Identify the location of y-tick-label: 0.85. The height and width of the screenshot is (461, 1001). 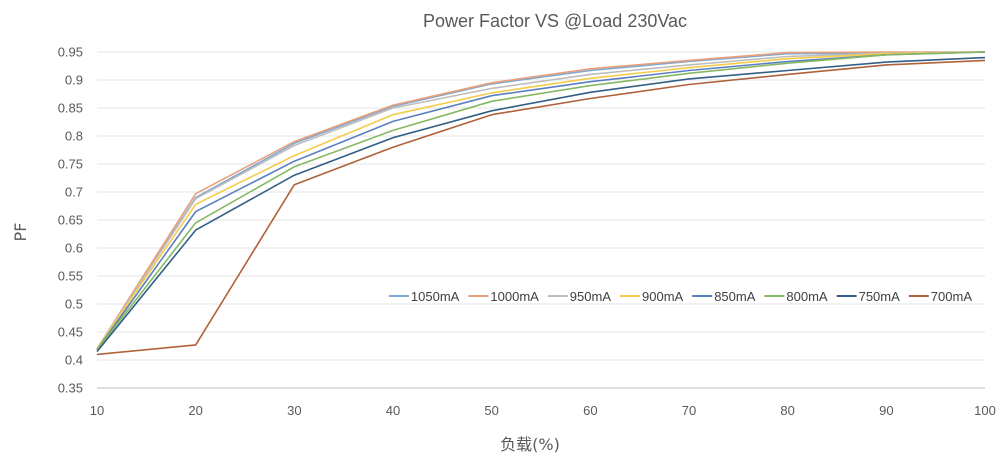
(70, 108).